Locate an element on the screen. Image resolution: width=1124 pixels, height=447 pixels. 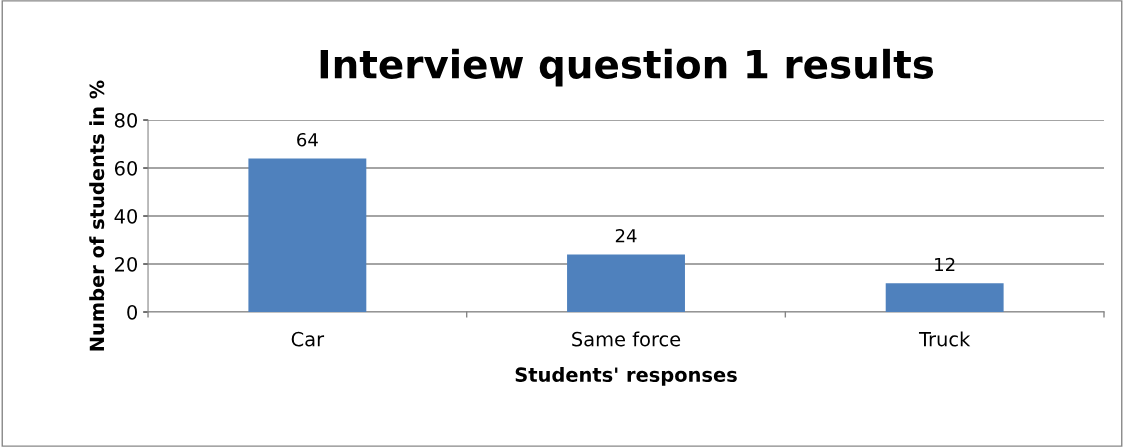
data-label: 64 is located at coordinates (307, 139).